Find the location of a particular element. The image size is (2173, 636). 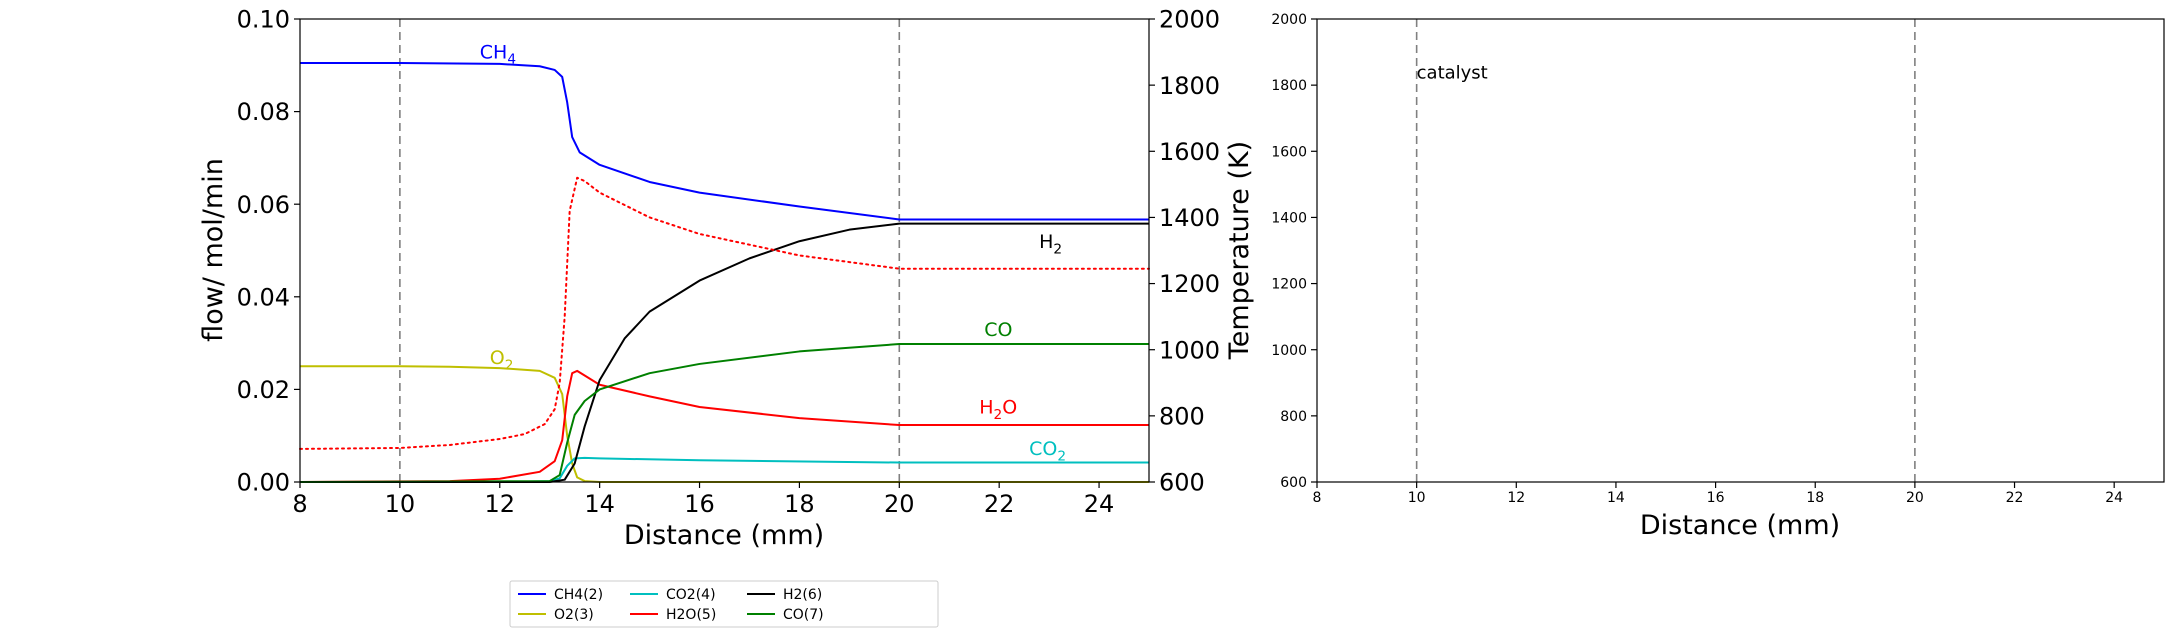

legend-label-h2o-5: H2O(5) is located at coordinates (691, 615).